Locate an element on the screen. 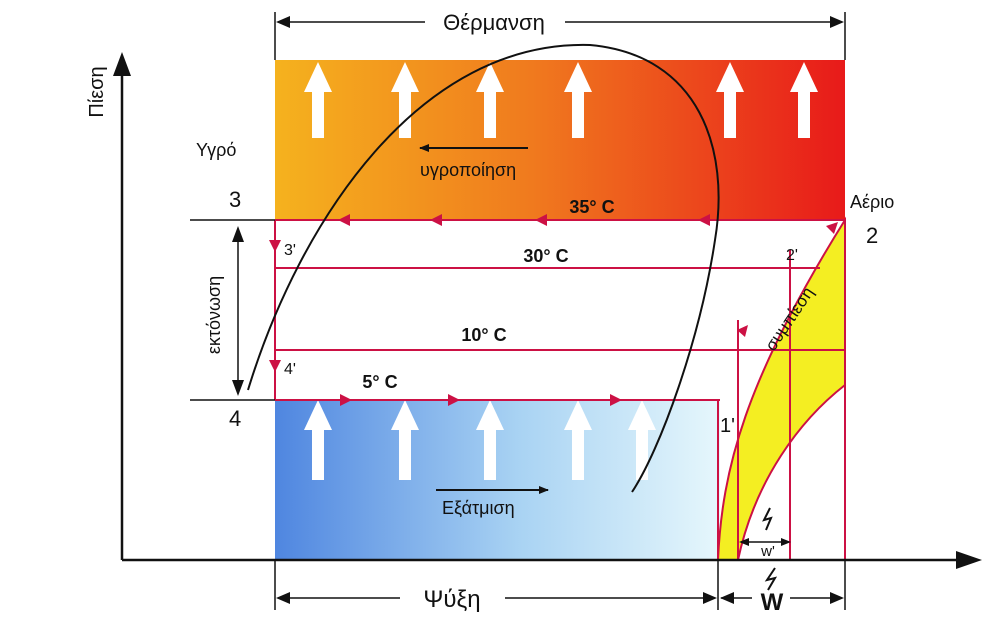 The height and width of the screenshot is (620, 998). temp-10-label: 10° C is located at coordinates (483, 335).